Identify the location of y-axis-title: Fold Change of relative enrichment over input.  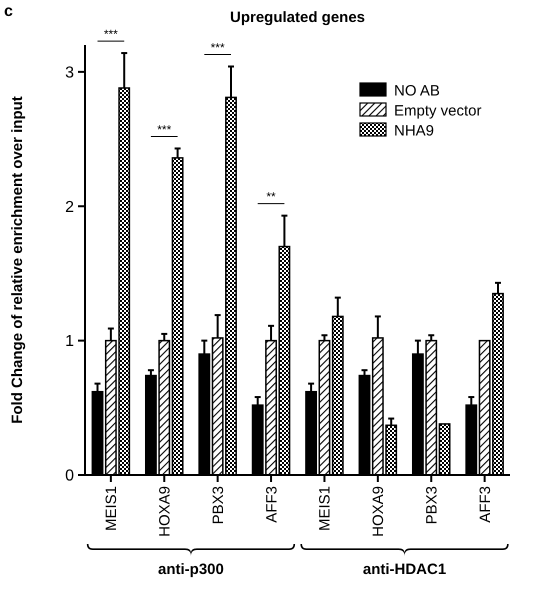
(17, 260).